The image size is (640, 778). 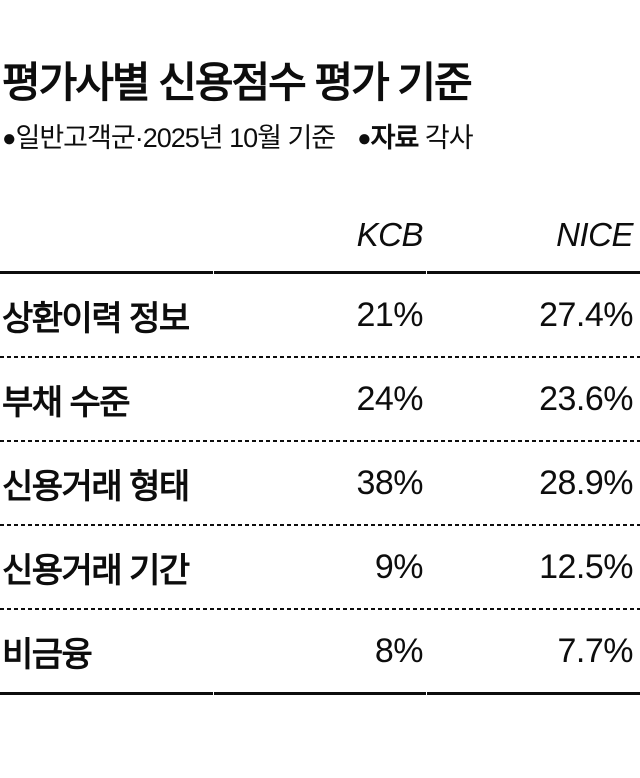 What do you see at coordinates (237, 82) in the screenshot?
I see `page-title: 평가사별 신용점수 평가 기준` at bounding box center [237, 82].